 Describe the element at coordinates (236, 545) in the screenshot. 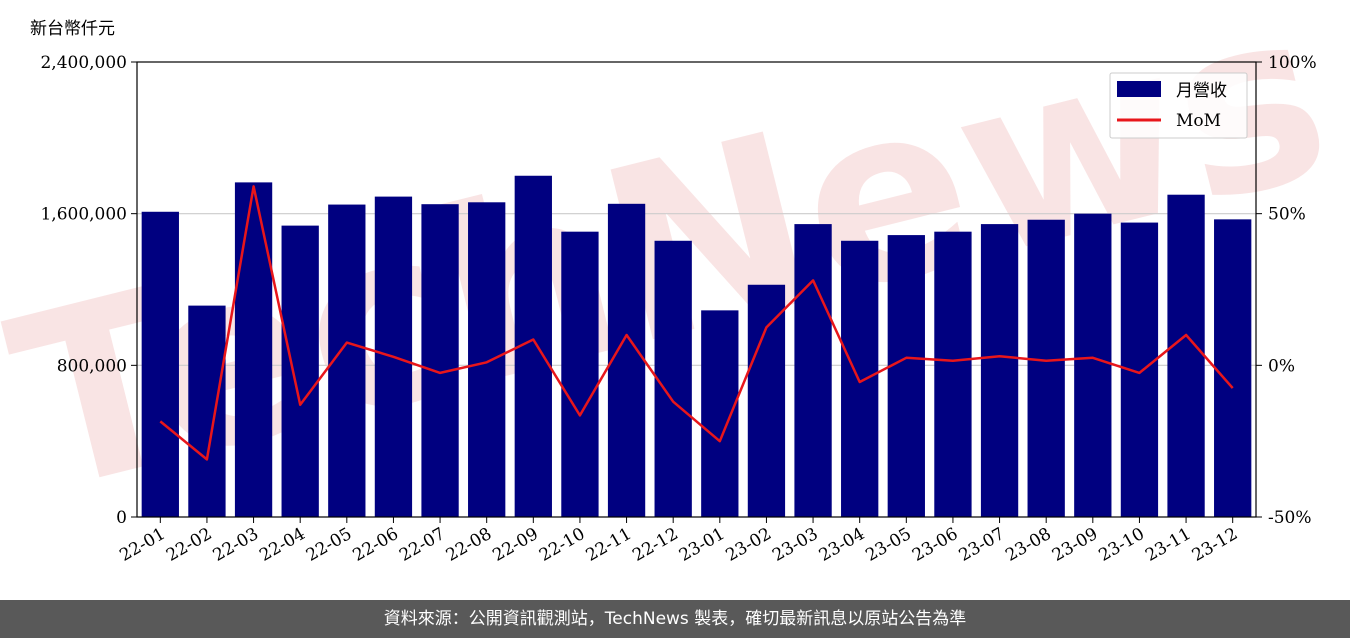

I see `x-tick-label: 22-03` at that location.